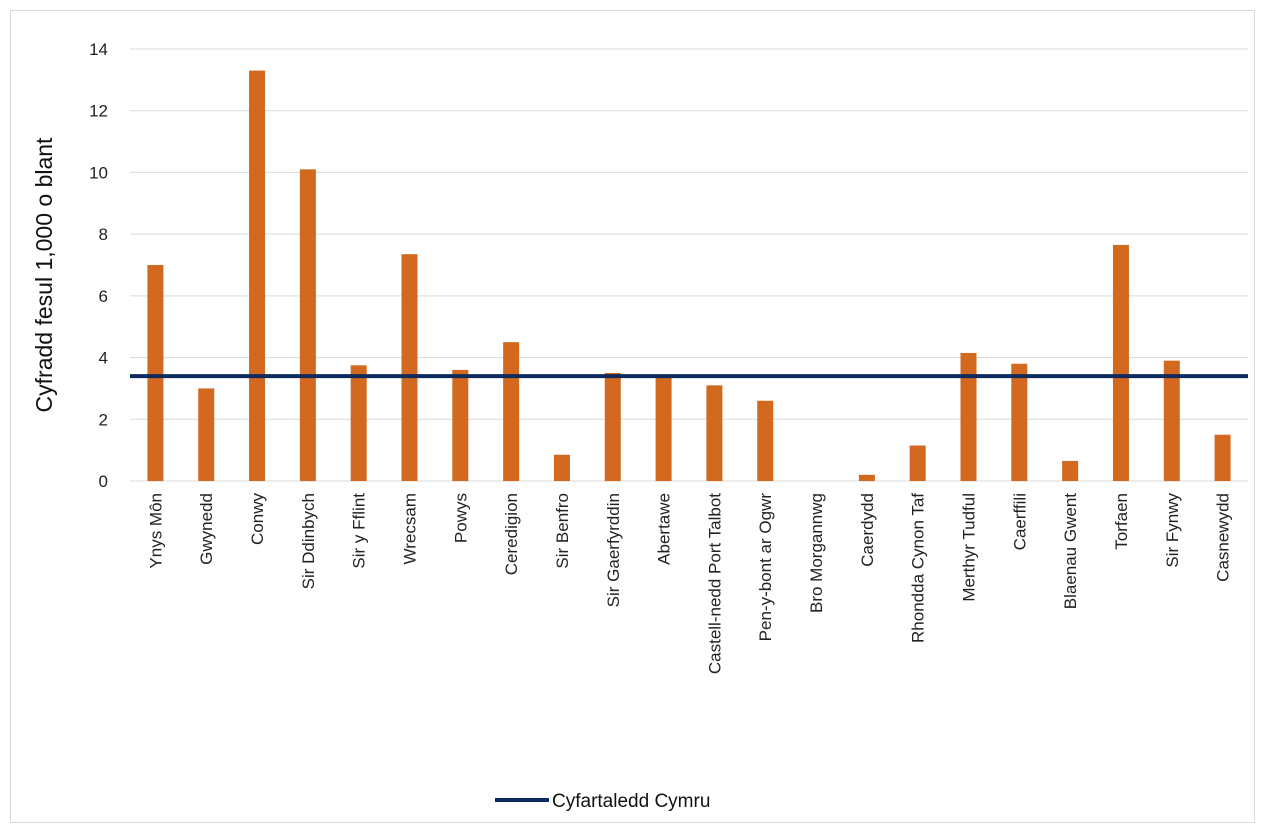  What do you see at coordinates (867, 530) in the screenshot?
I see `x-category-label: Caerdydd` at bounding box center [867, 530].